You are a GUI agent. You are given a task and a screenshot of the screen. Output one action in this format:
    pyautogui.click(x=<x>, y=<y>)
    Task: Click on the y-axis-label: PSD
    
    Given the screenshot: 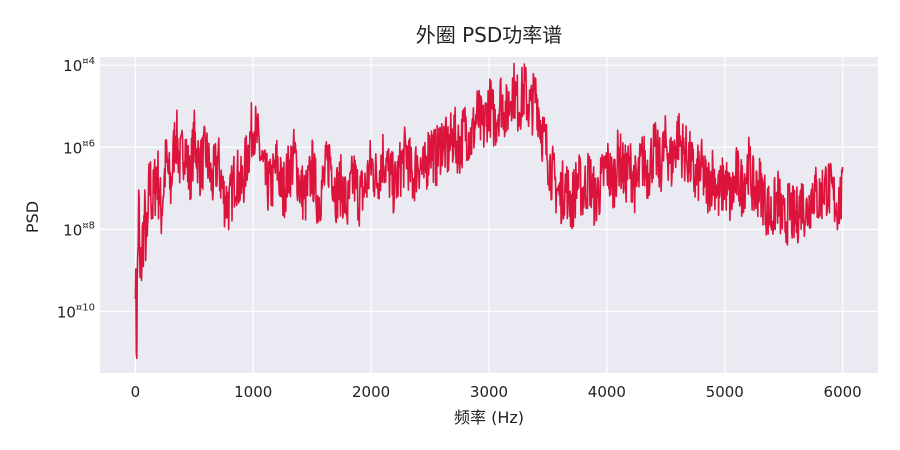 What is the action you would take?
    pyautogui.click(x=32, y=217)
    